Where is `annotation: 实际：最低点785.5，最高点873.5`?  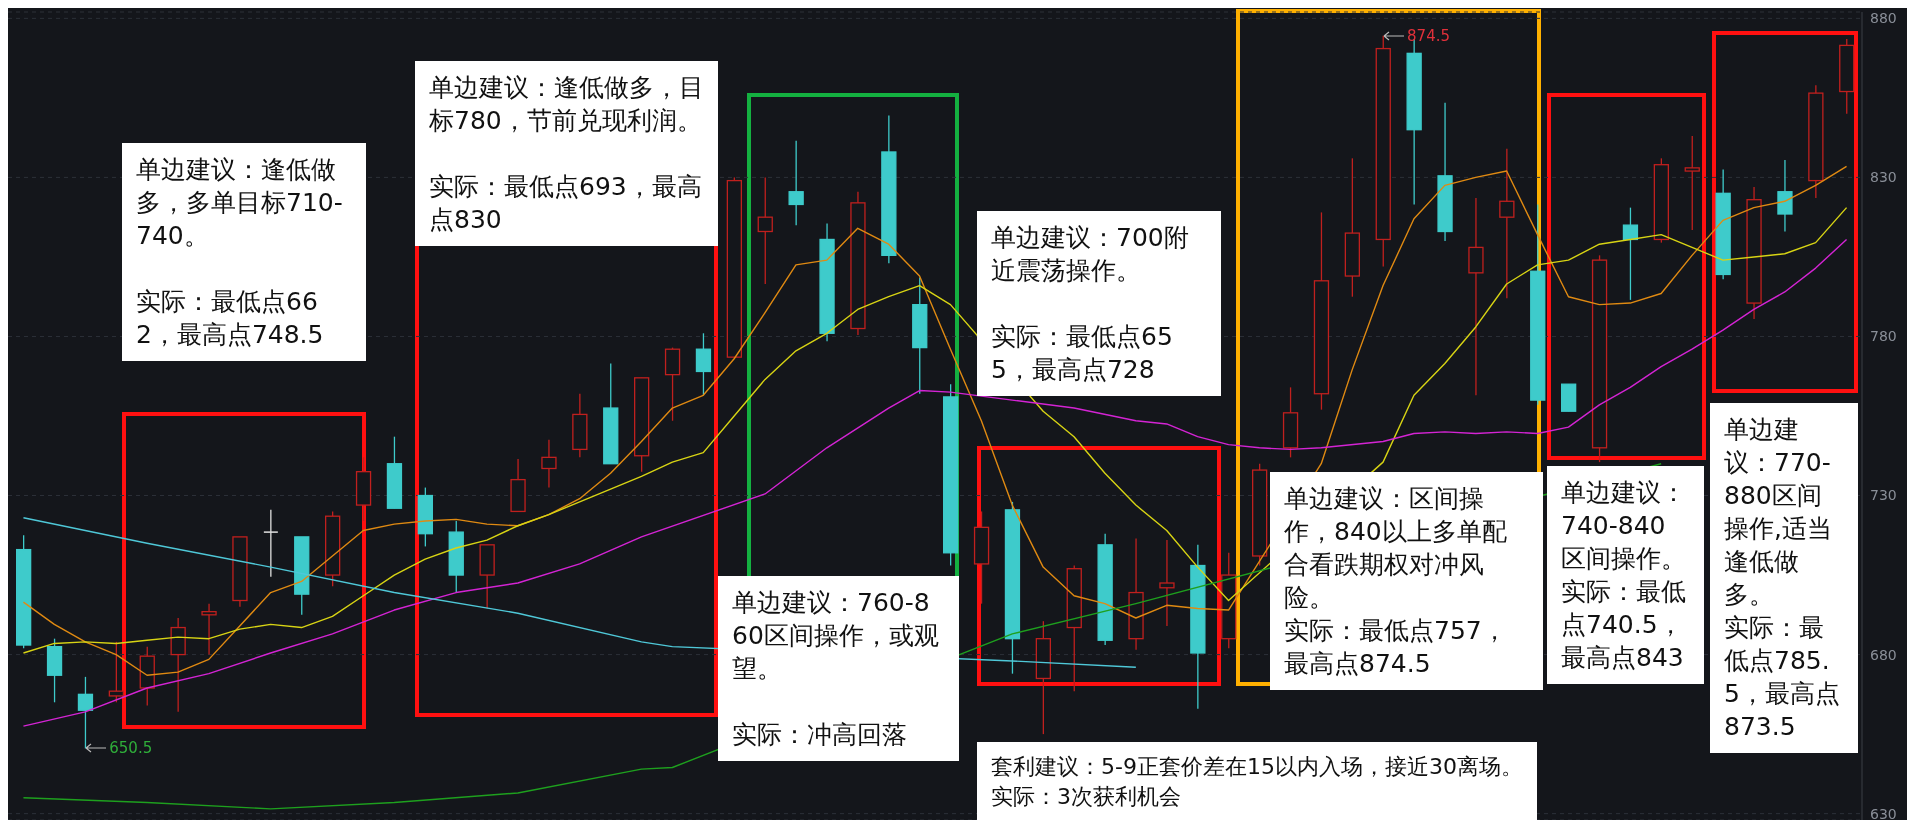 annotation: 实际：最低点785.5，最高点873.5 is located at coordinates (1782, 677).